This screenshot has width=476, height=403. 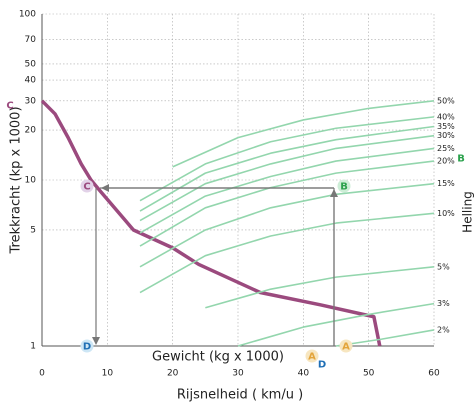 What do you see at coordinates (443, 329) in the screenshot?
I see `slope-label: 2%` at bounding box center [443, 329].